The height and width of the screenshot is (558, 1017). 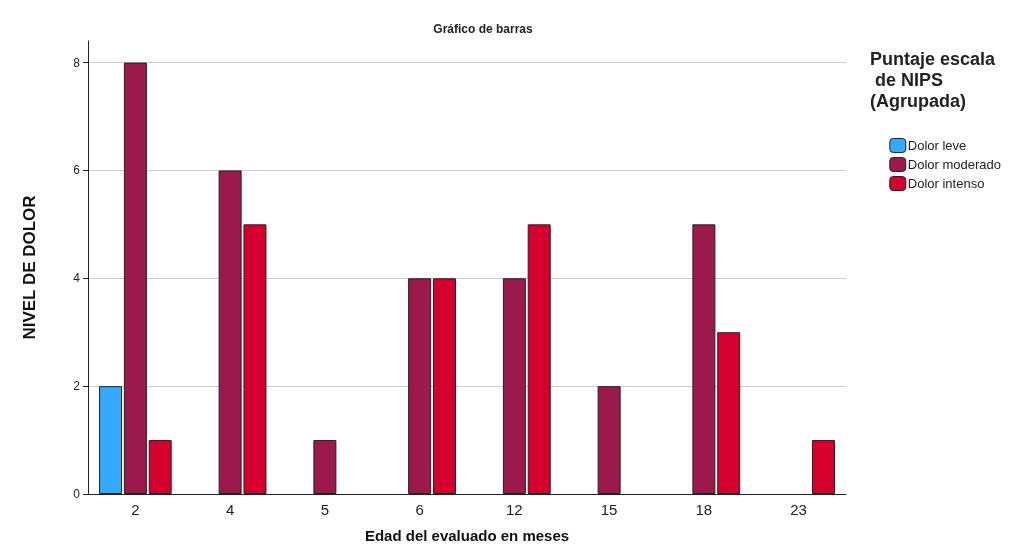 I want to click on legend-label: Dolor intenso, so click(x=946, y=183).